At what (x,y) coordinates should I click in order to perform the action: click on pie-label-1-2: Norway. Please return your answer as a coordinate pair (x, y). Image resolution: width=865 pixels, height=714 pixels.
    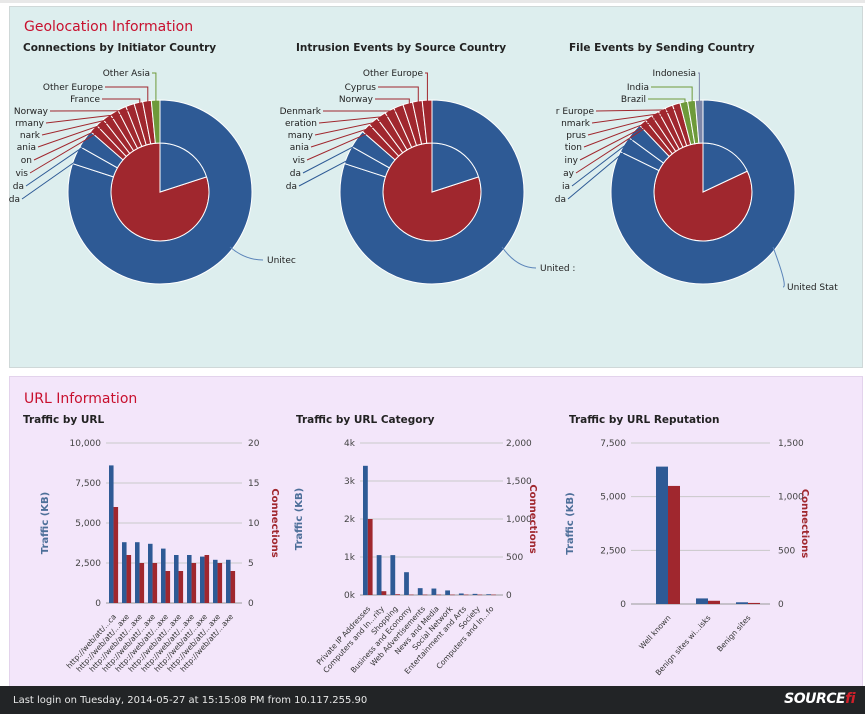
    Looking at the image, I should click on (356, 100).